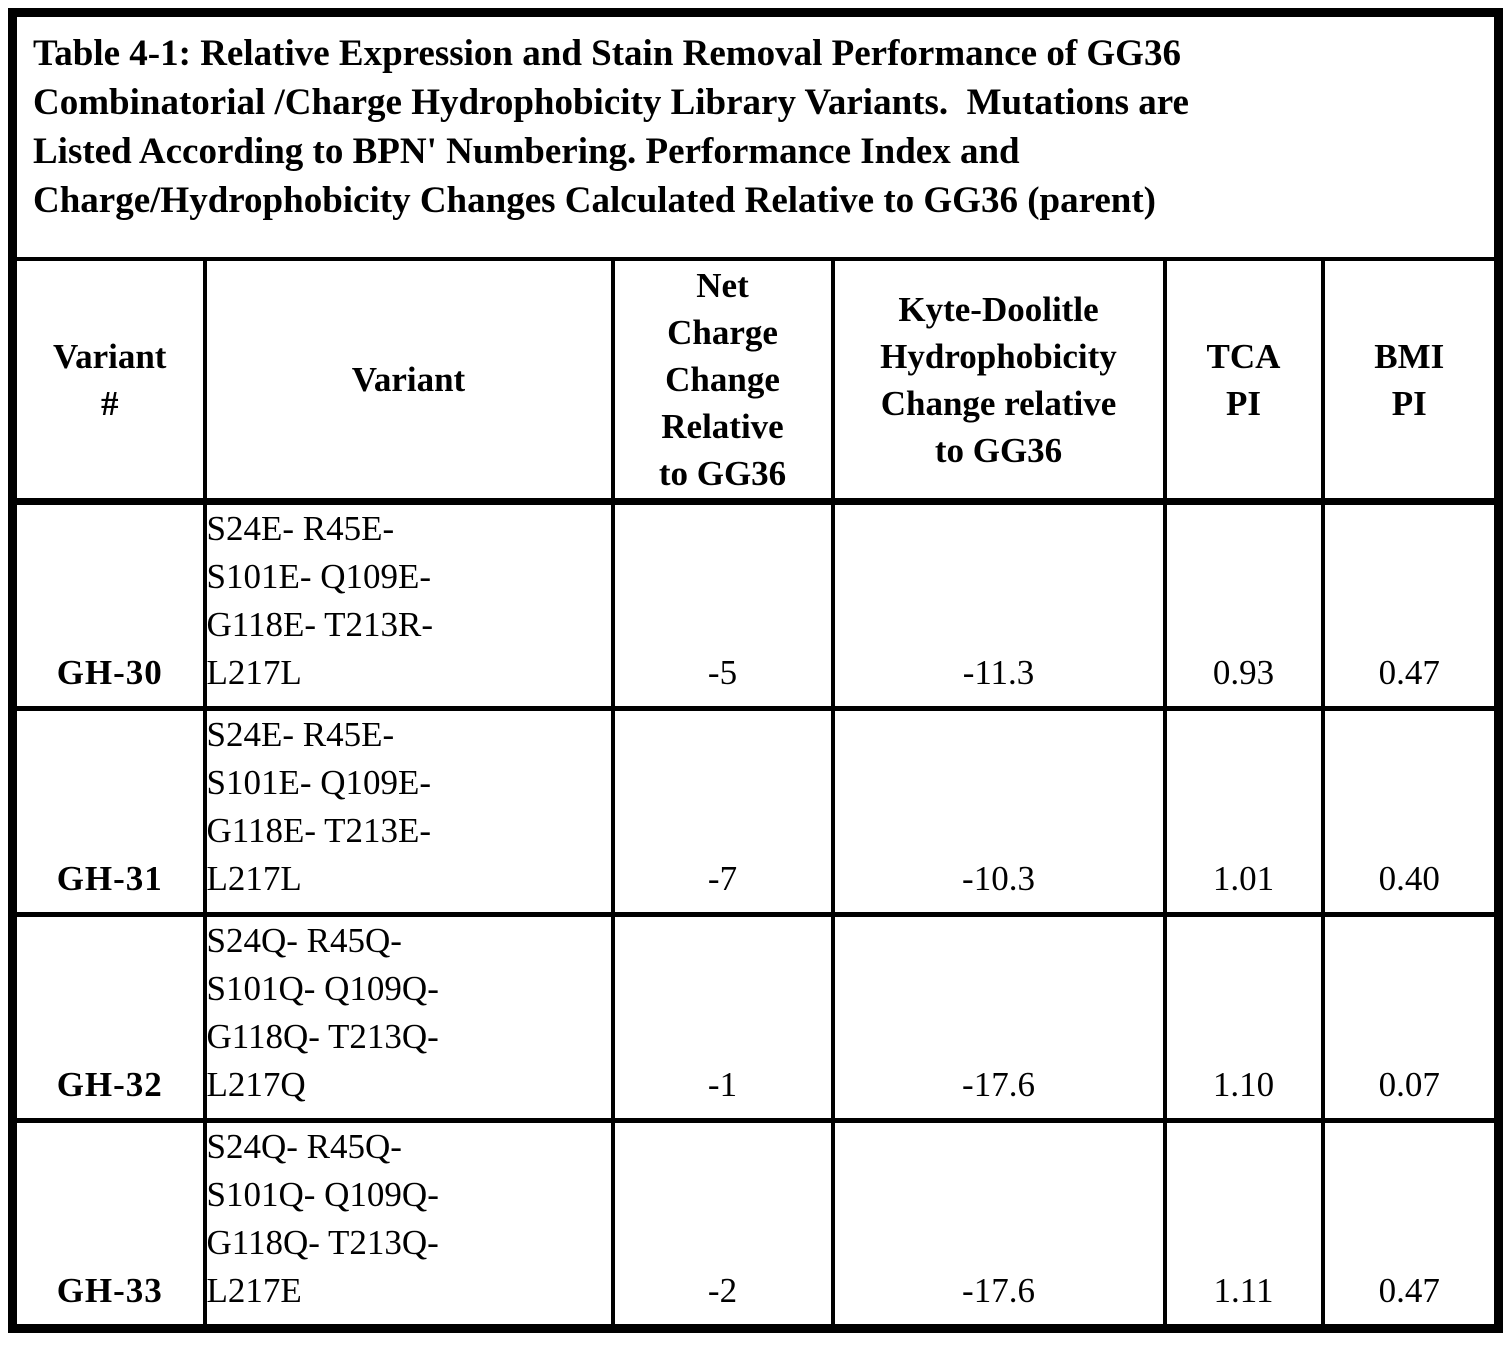 The width and height of the screenshot is (1505, 1345). Describe the element at coordinates (722, 1017) in the screenshot. I see `cell-net-charge: -1` at that location.